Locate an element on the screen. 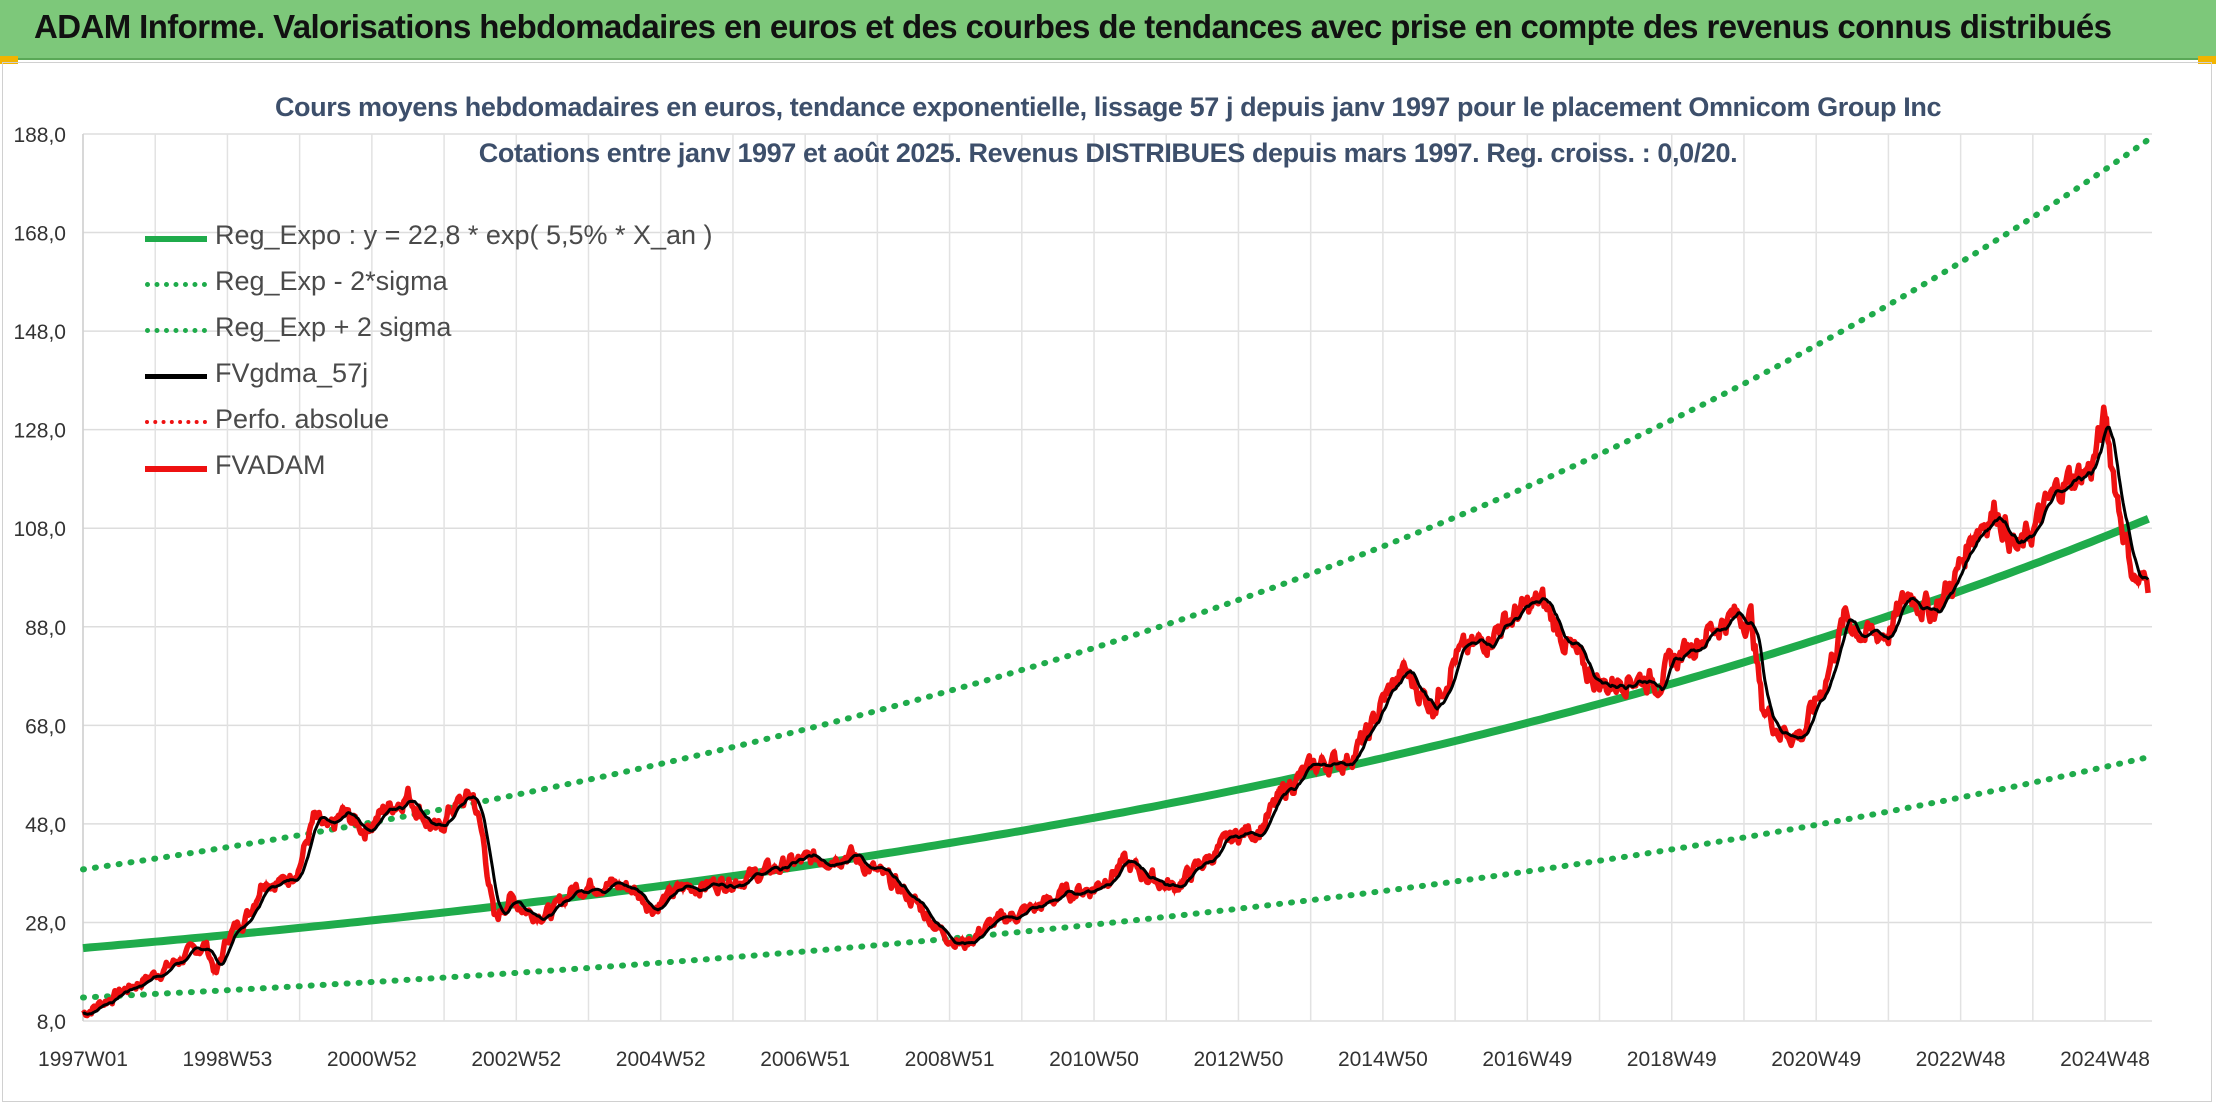 The height and width of the screenshot is (1106, 2216). corner-mark-right is located at coordinates (2207, 60).